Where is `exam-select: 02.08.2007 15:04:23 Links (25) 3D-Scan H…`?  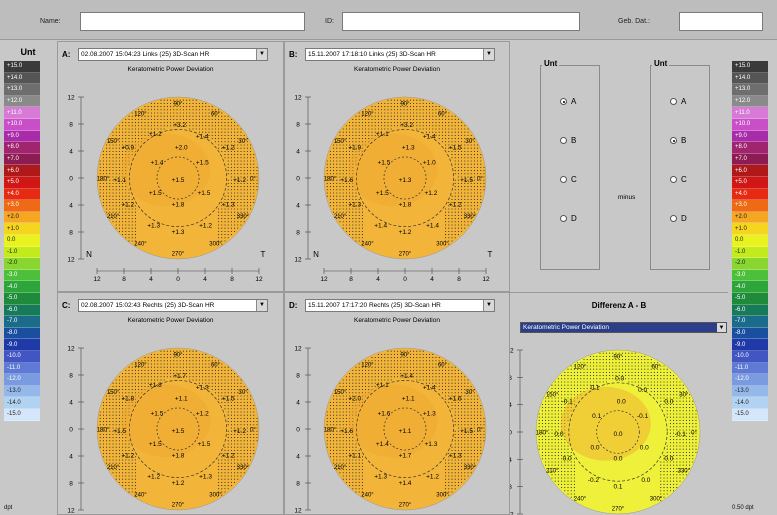 exam-select: 02.08.2007 15:04:23 Links (25) 3D-Scan H… is located at coordinates (173, 54).